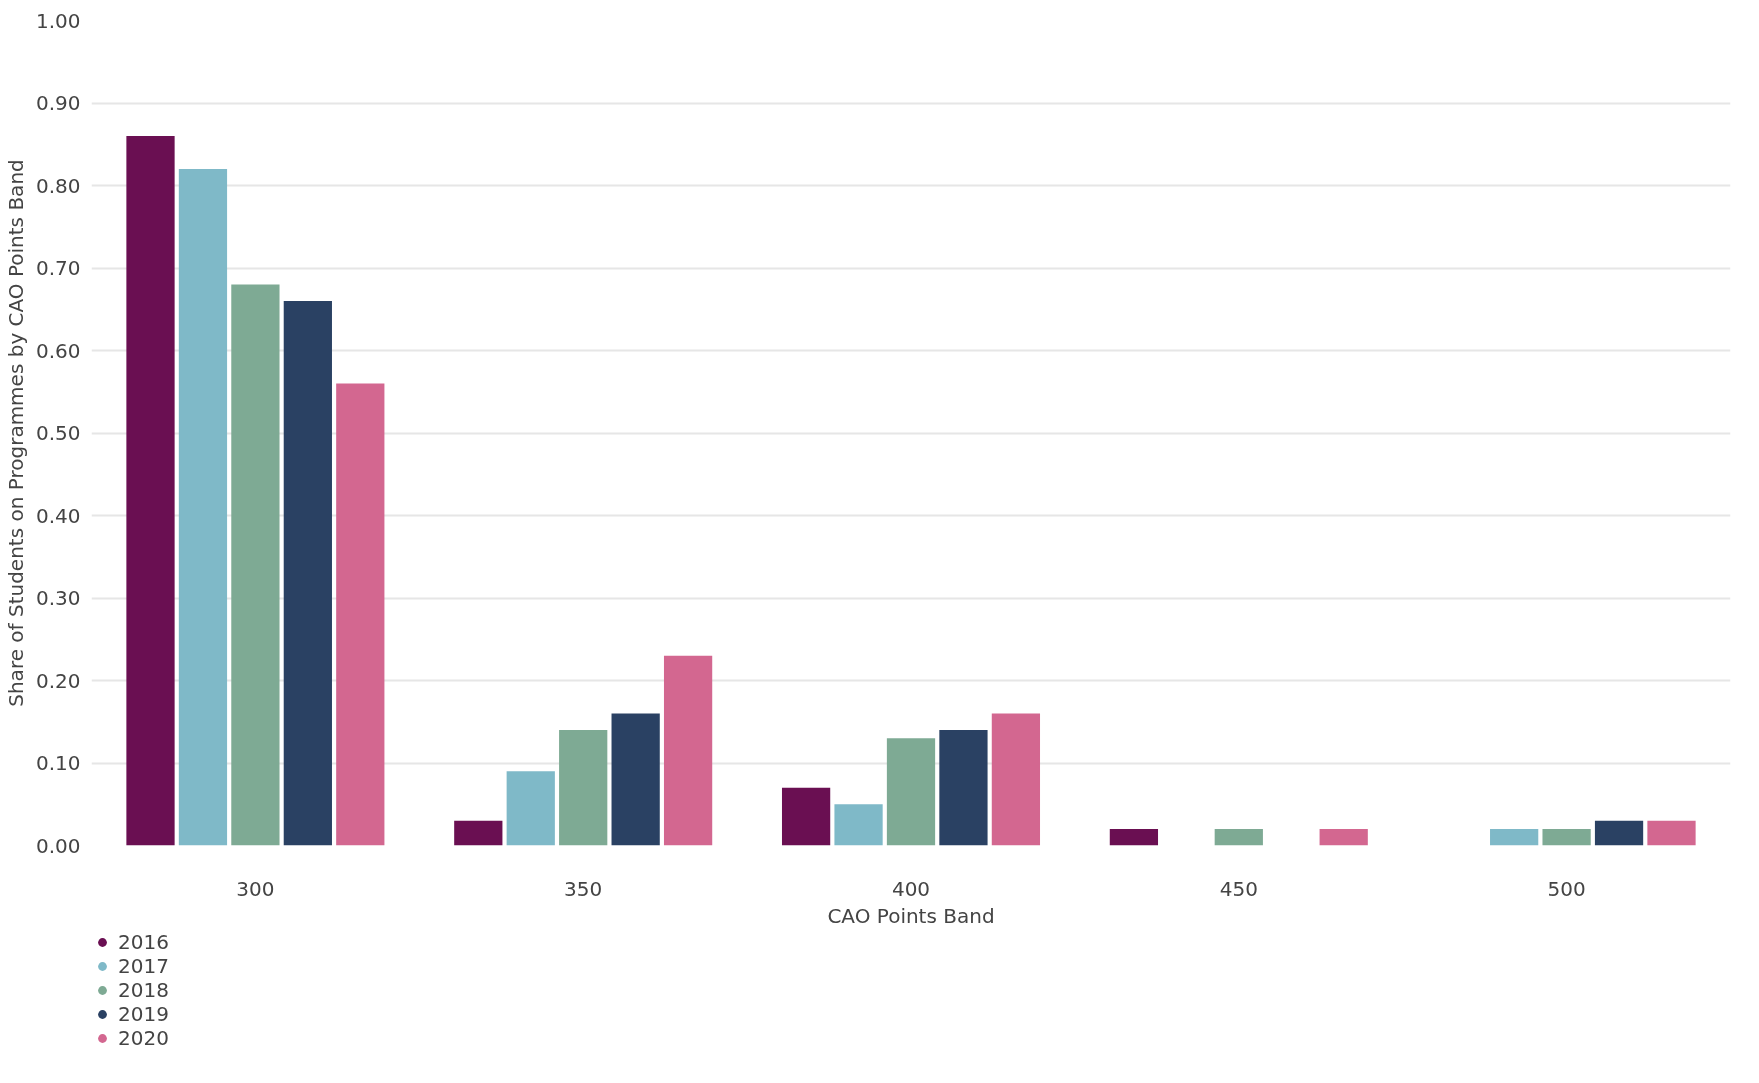 The height and width of the screenshot is (1083, 1759). Describe the element at coordinates (58, 103) in the screenshot. I see `y-tick-label: 0.90` at that location.